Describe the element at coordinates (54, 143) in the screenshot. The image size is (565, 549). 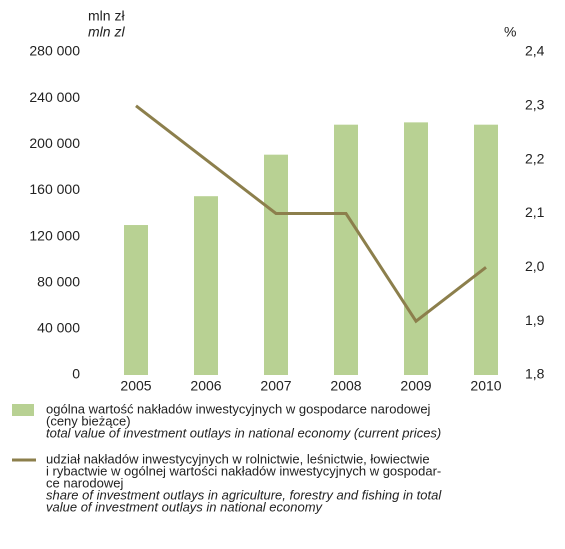
I see `y-tick-label: 200 000` at that location.